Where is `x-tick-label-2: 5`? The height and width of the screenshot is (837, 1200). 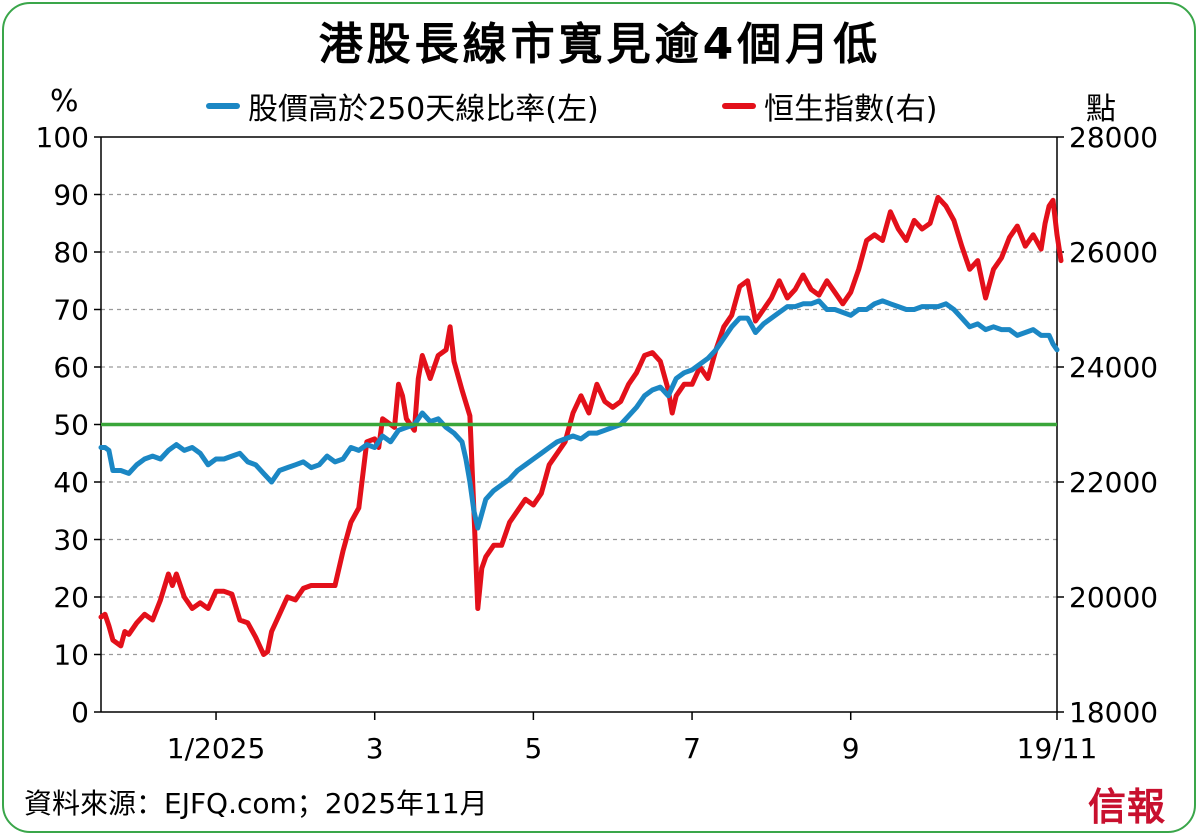 x-tick-label-2: 5 is located at coordinates (533, 748).